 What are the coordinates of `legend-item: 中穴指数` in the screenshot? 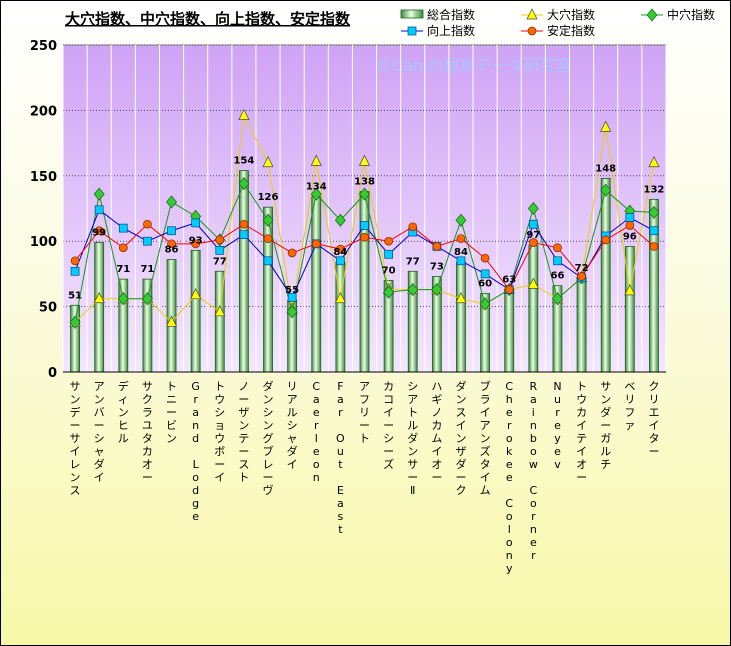 It's located at (678, 14).